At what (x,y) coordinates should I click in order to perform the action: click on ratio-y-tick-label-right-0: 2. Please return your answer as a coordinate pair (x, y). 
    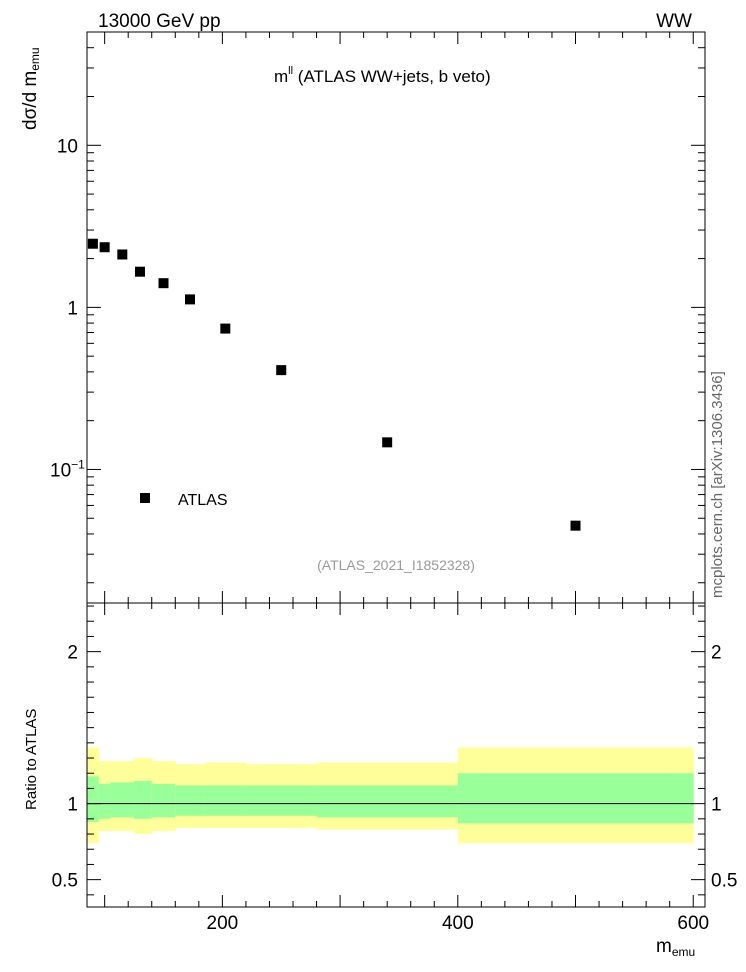
    Looking at the image, I should click on (716, 653).